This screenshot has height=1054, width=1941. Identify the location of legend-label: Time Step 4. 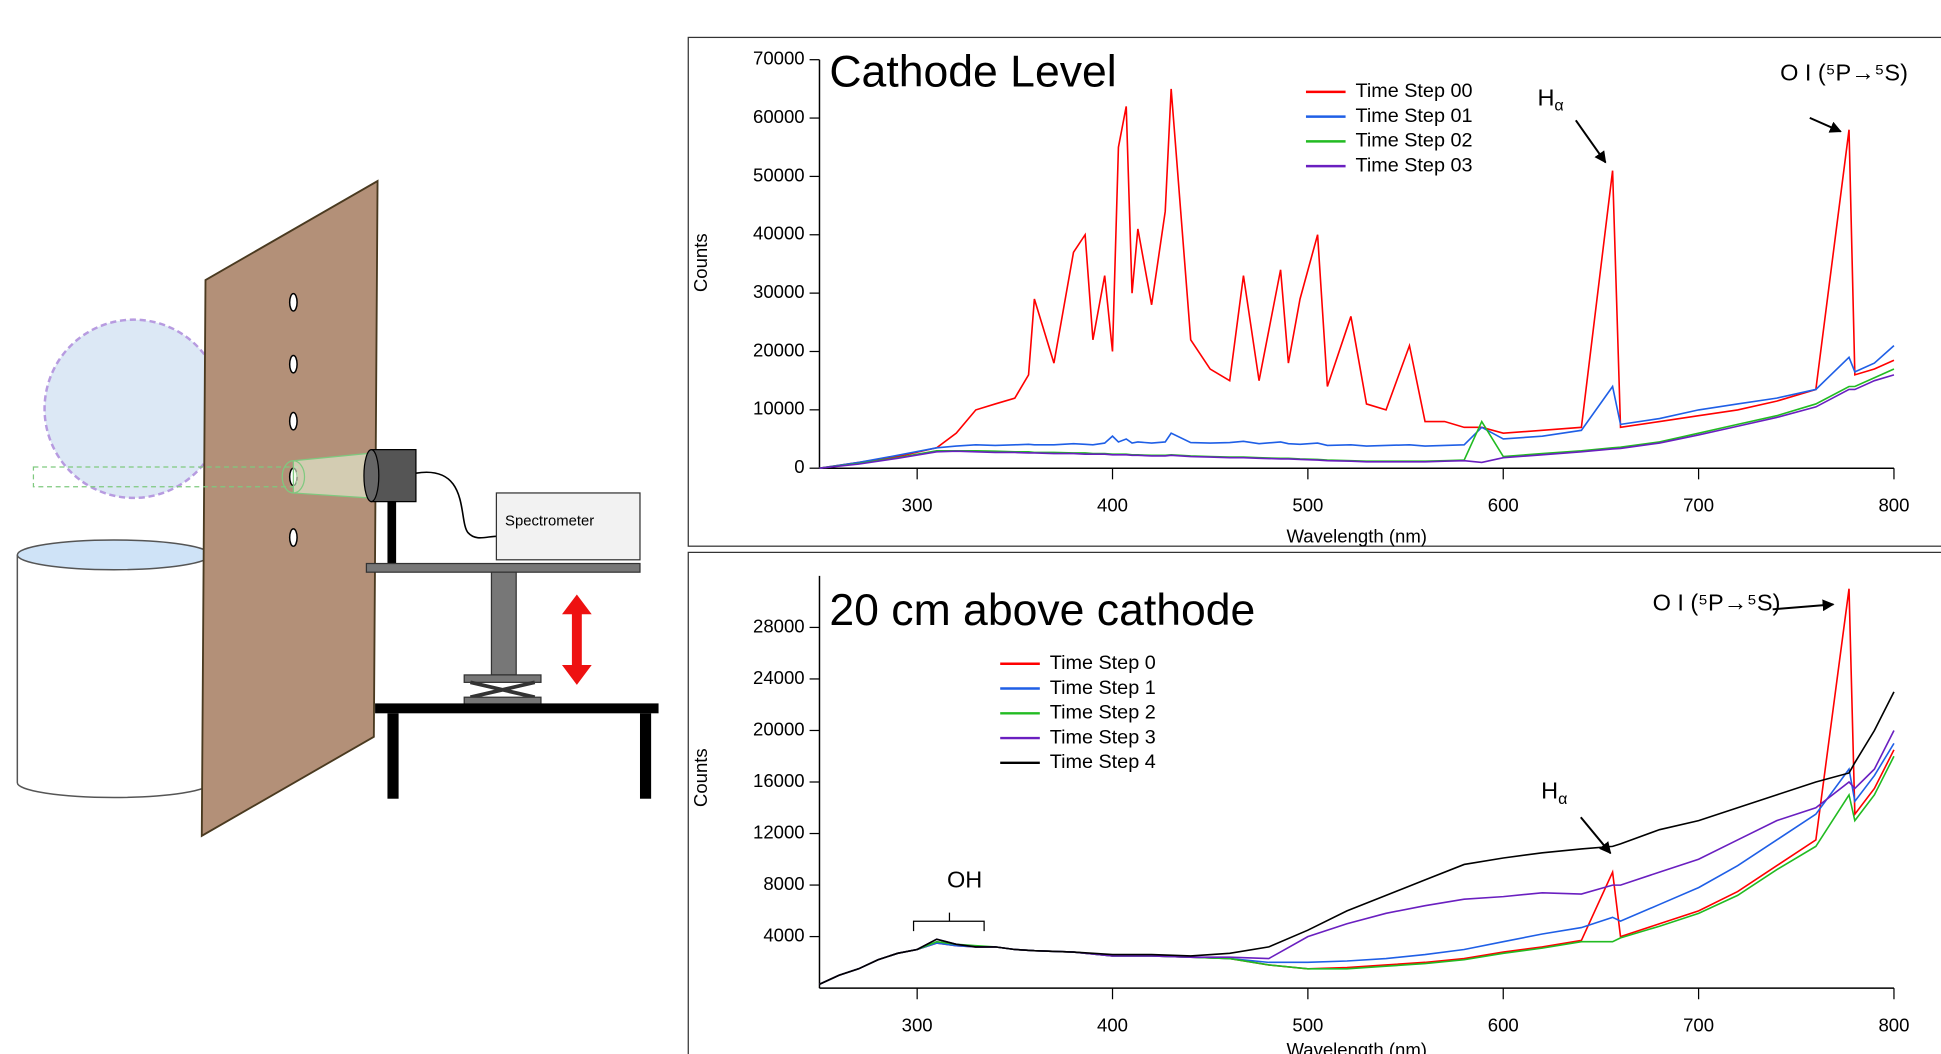
(1103, 762).